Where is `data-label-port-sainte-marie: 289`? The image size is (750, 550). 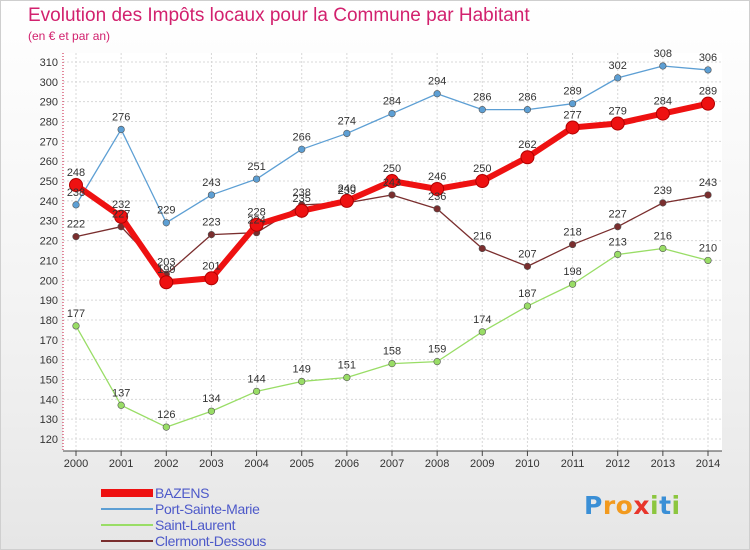
data-label-port-sainte-marie: 289 is located at coordinates (572, 92).